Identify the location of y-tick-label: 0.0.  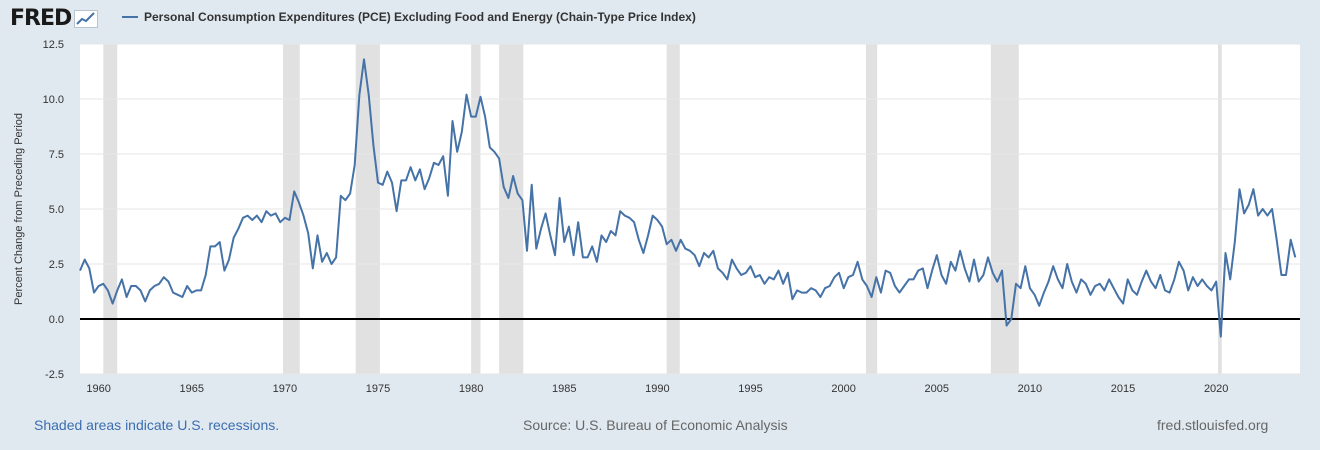
(56, 320).